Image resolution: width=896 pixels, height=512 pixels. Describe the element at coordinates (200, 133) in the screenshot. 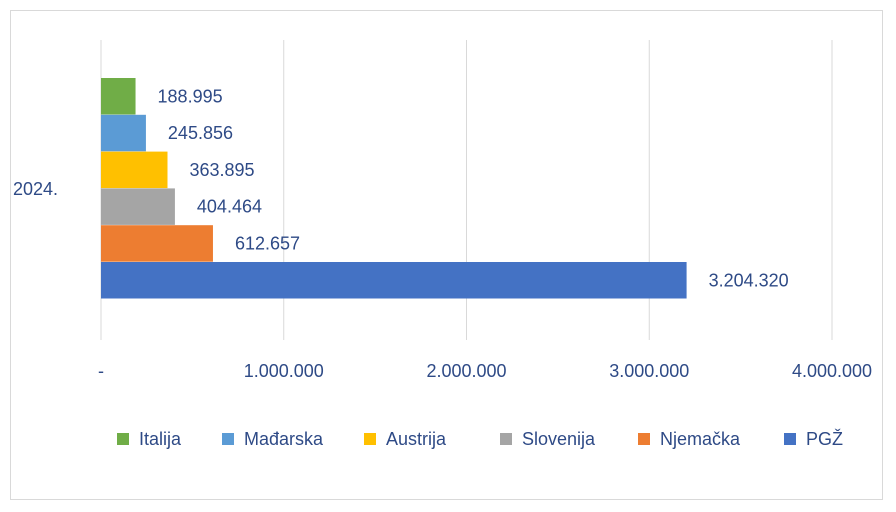

I see `data-label: 245.856` at that location.